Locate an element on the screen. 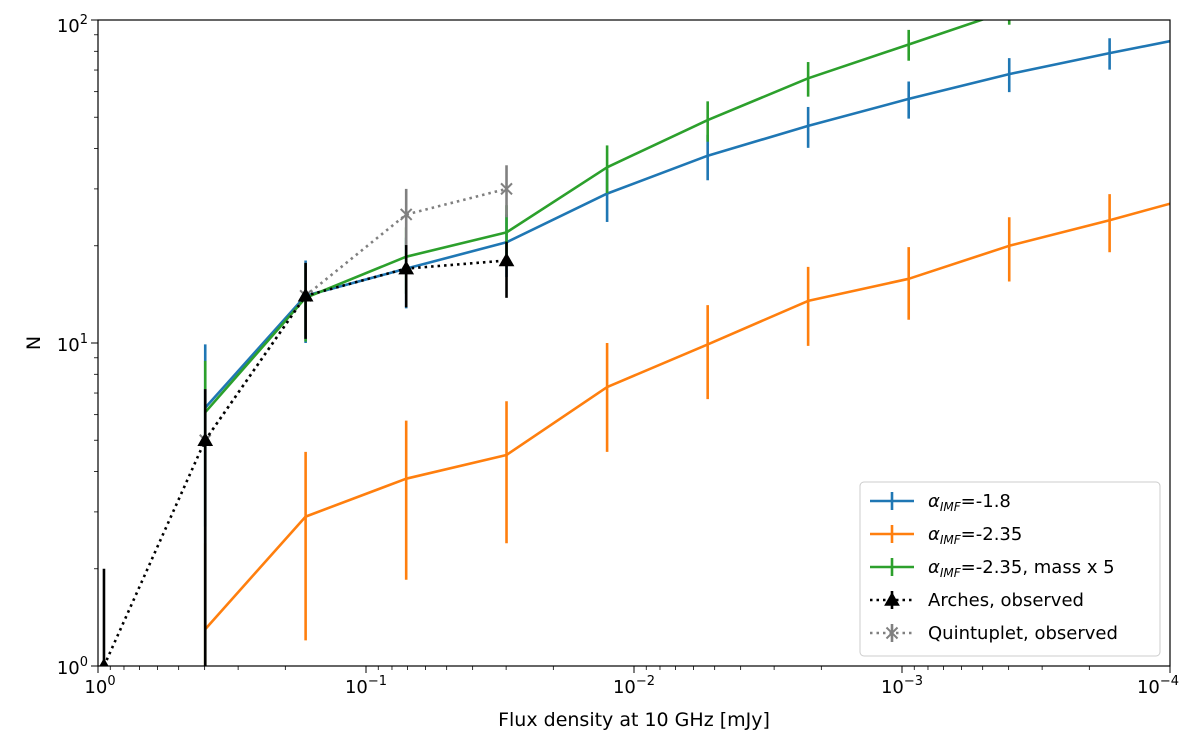 This screenshot has width=1200, height=736. y-tick-label: 10¹ is located at coordinates (72, 344).